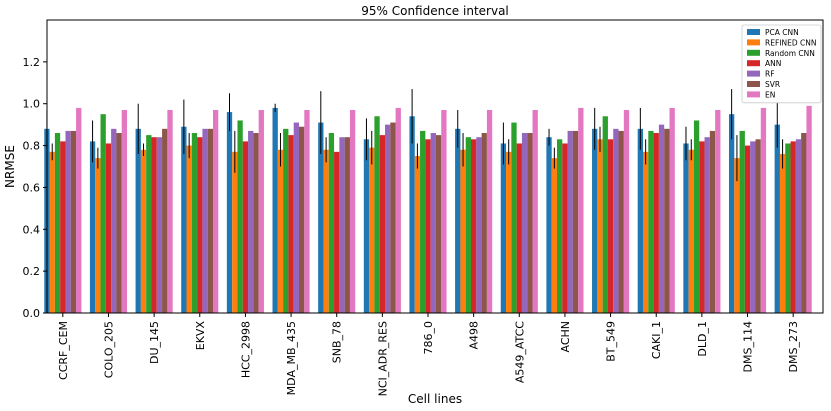 The width and height of the screenshot is (831, 411). I want to click on x-tick-label: COLO_205, so click(108, 349).